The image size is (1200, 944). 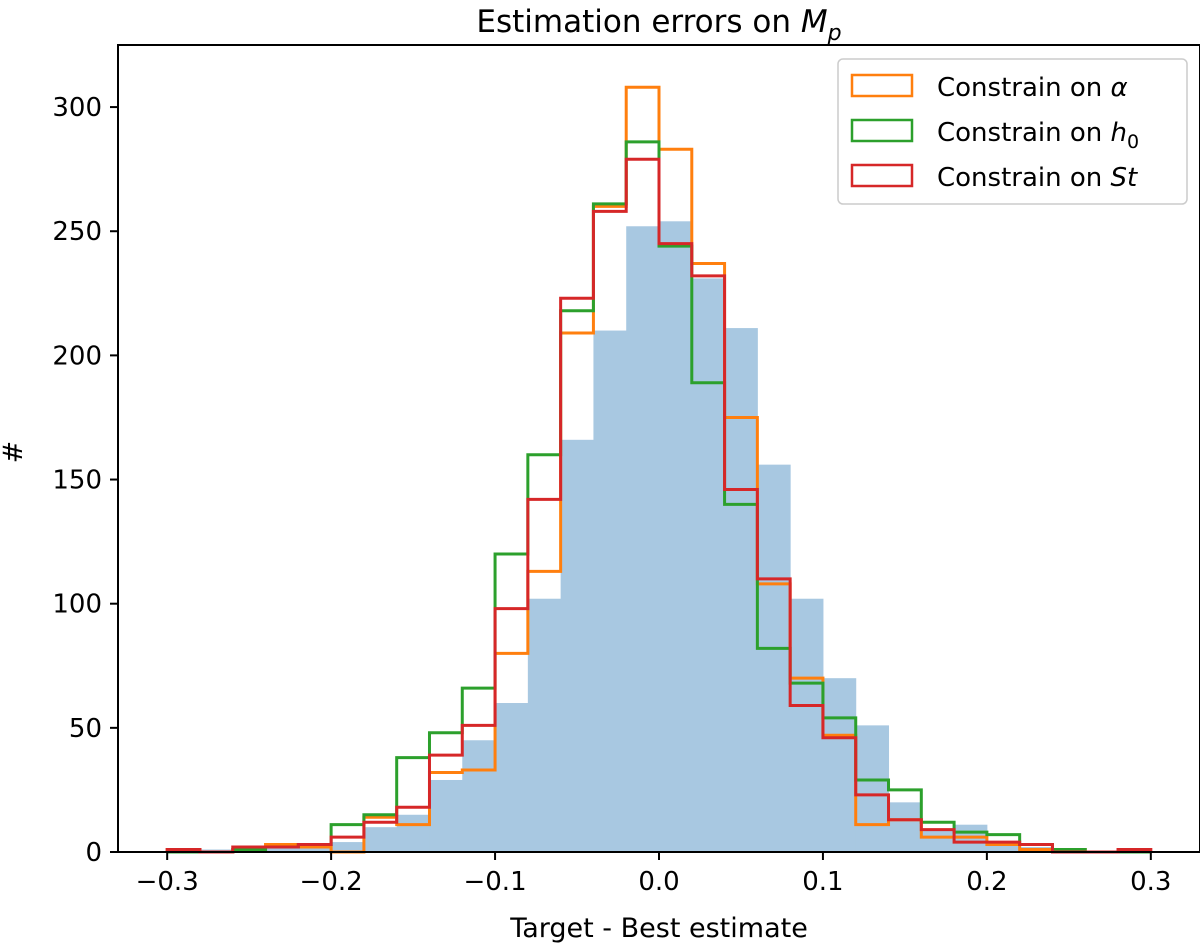 I want to click on x-axis: −0.3 −0.2 −0.1 0.0 0.1 0.2 0.3, so click(x=653, y=874).